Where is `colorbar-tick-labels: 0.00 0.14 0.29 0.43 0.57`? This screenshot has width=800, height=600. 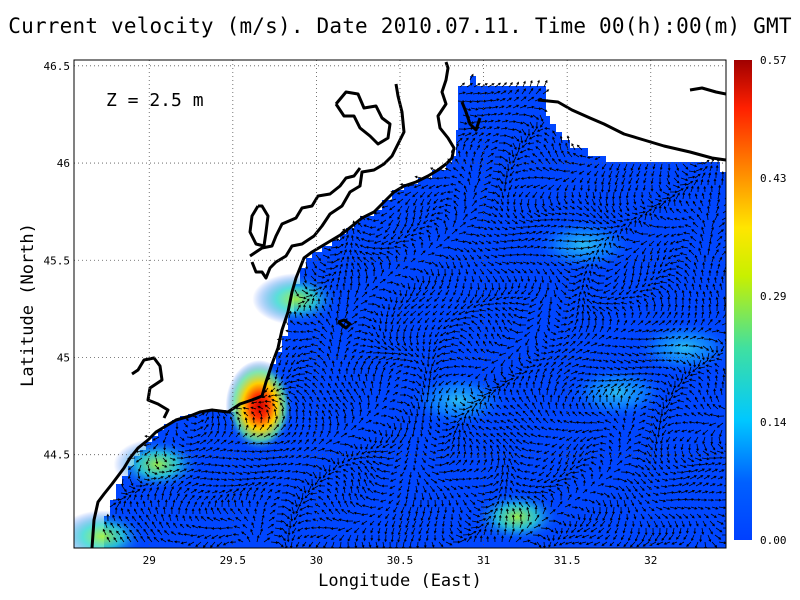
colorbar-tick-labels: 0.00 0.14 0.29 0.43 0.57 is located at coordinates (773, 300).